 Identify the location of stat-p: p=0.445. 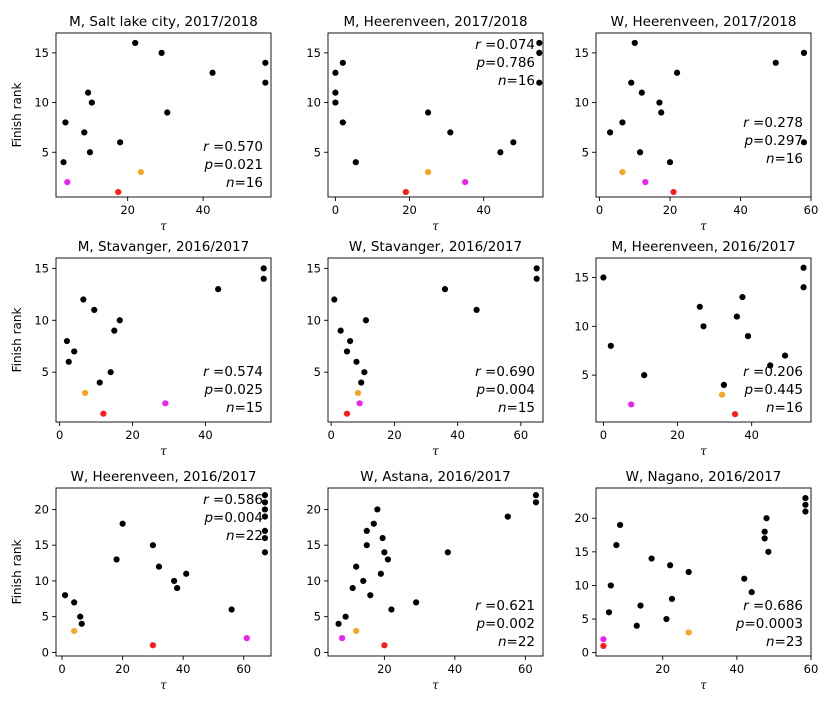
(773, 390).